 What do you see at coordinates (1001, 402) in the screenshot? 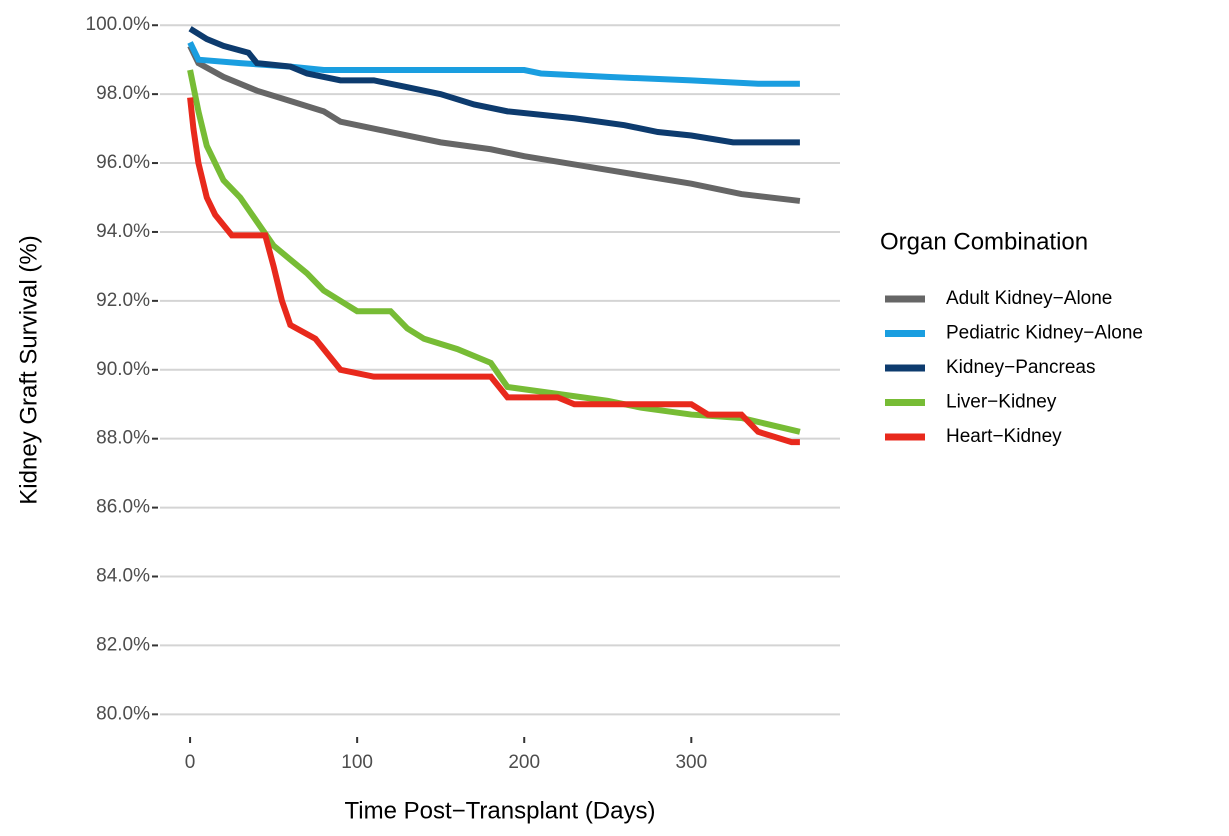
I see `legend-label: Liver−Kidney` at bounding box center [1001, 402].